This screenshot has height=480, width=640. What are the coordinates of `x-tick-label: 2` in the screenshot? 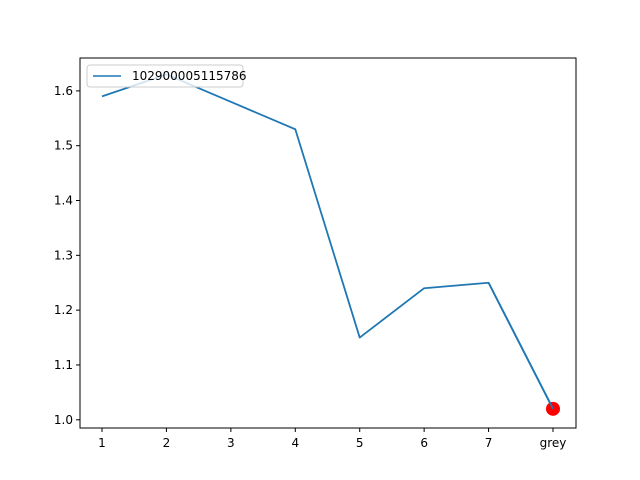 It's located at (167, 443).